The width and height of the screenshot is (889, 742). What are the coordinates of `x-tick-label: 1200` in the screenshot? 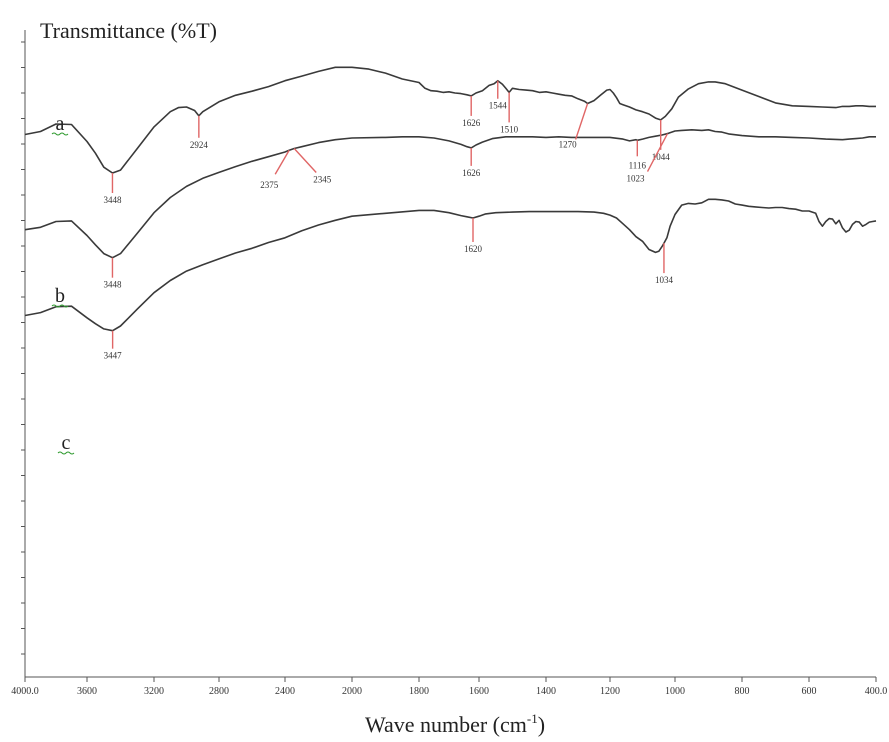 It's located at (610, 691).